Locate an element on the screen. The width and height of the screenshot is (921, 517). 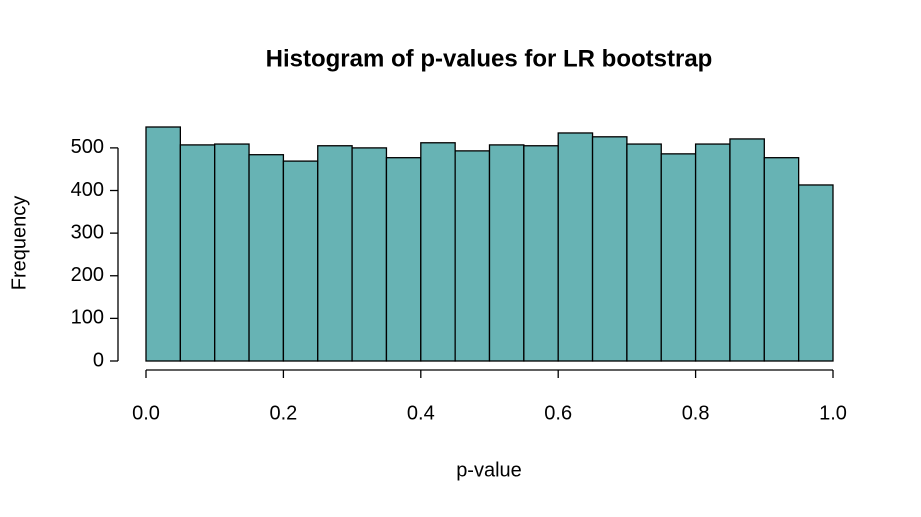
x-tick-label: 0.0 is located at coordinates (146, 413).